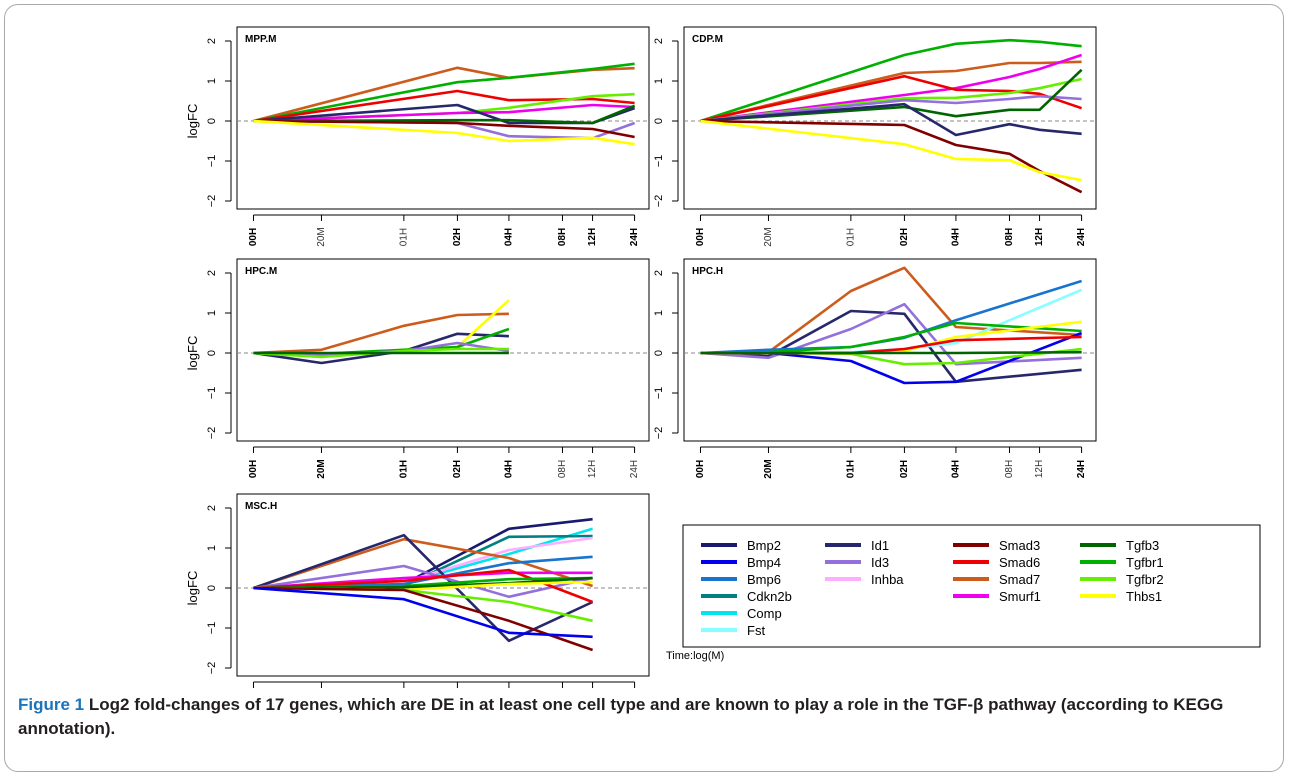 Image resolution: width=1290 pixels, height=778 pixels. Describe the element at coordinates (764, 562) in the screenshot. I see `legend-label-bmp4: Bmp4` at that location.